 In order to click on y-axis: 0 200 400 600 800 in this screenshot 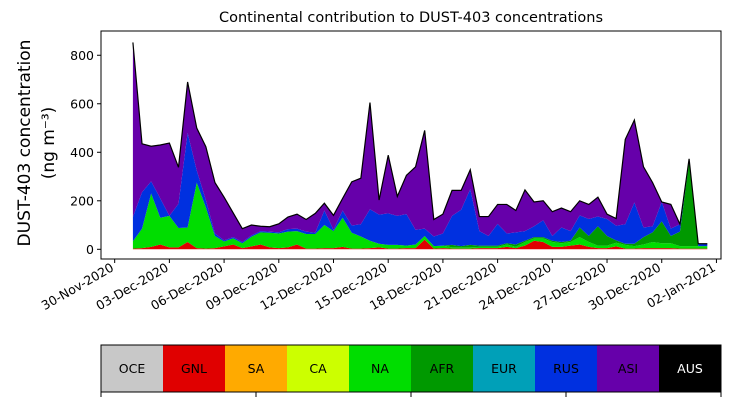, I will do `click(85, 152)`.